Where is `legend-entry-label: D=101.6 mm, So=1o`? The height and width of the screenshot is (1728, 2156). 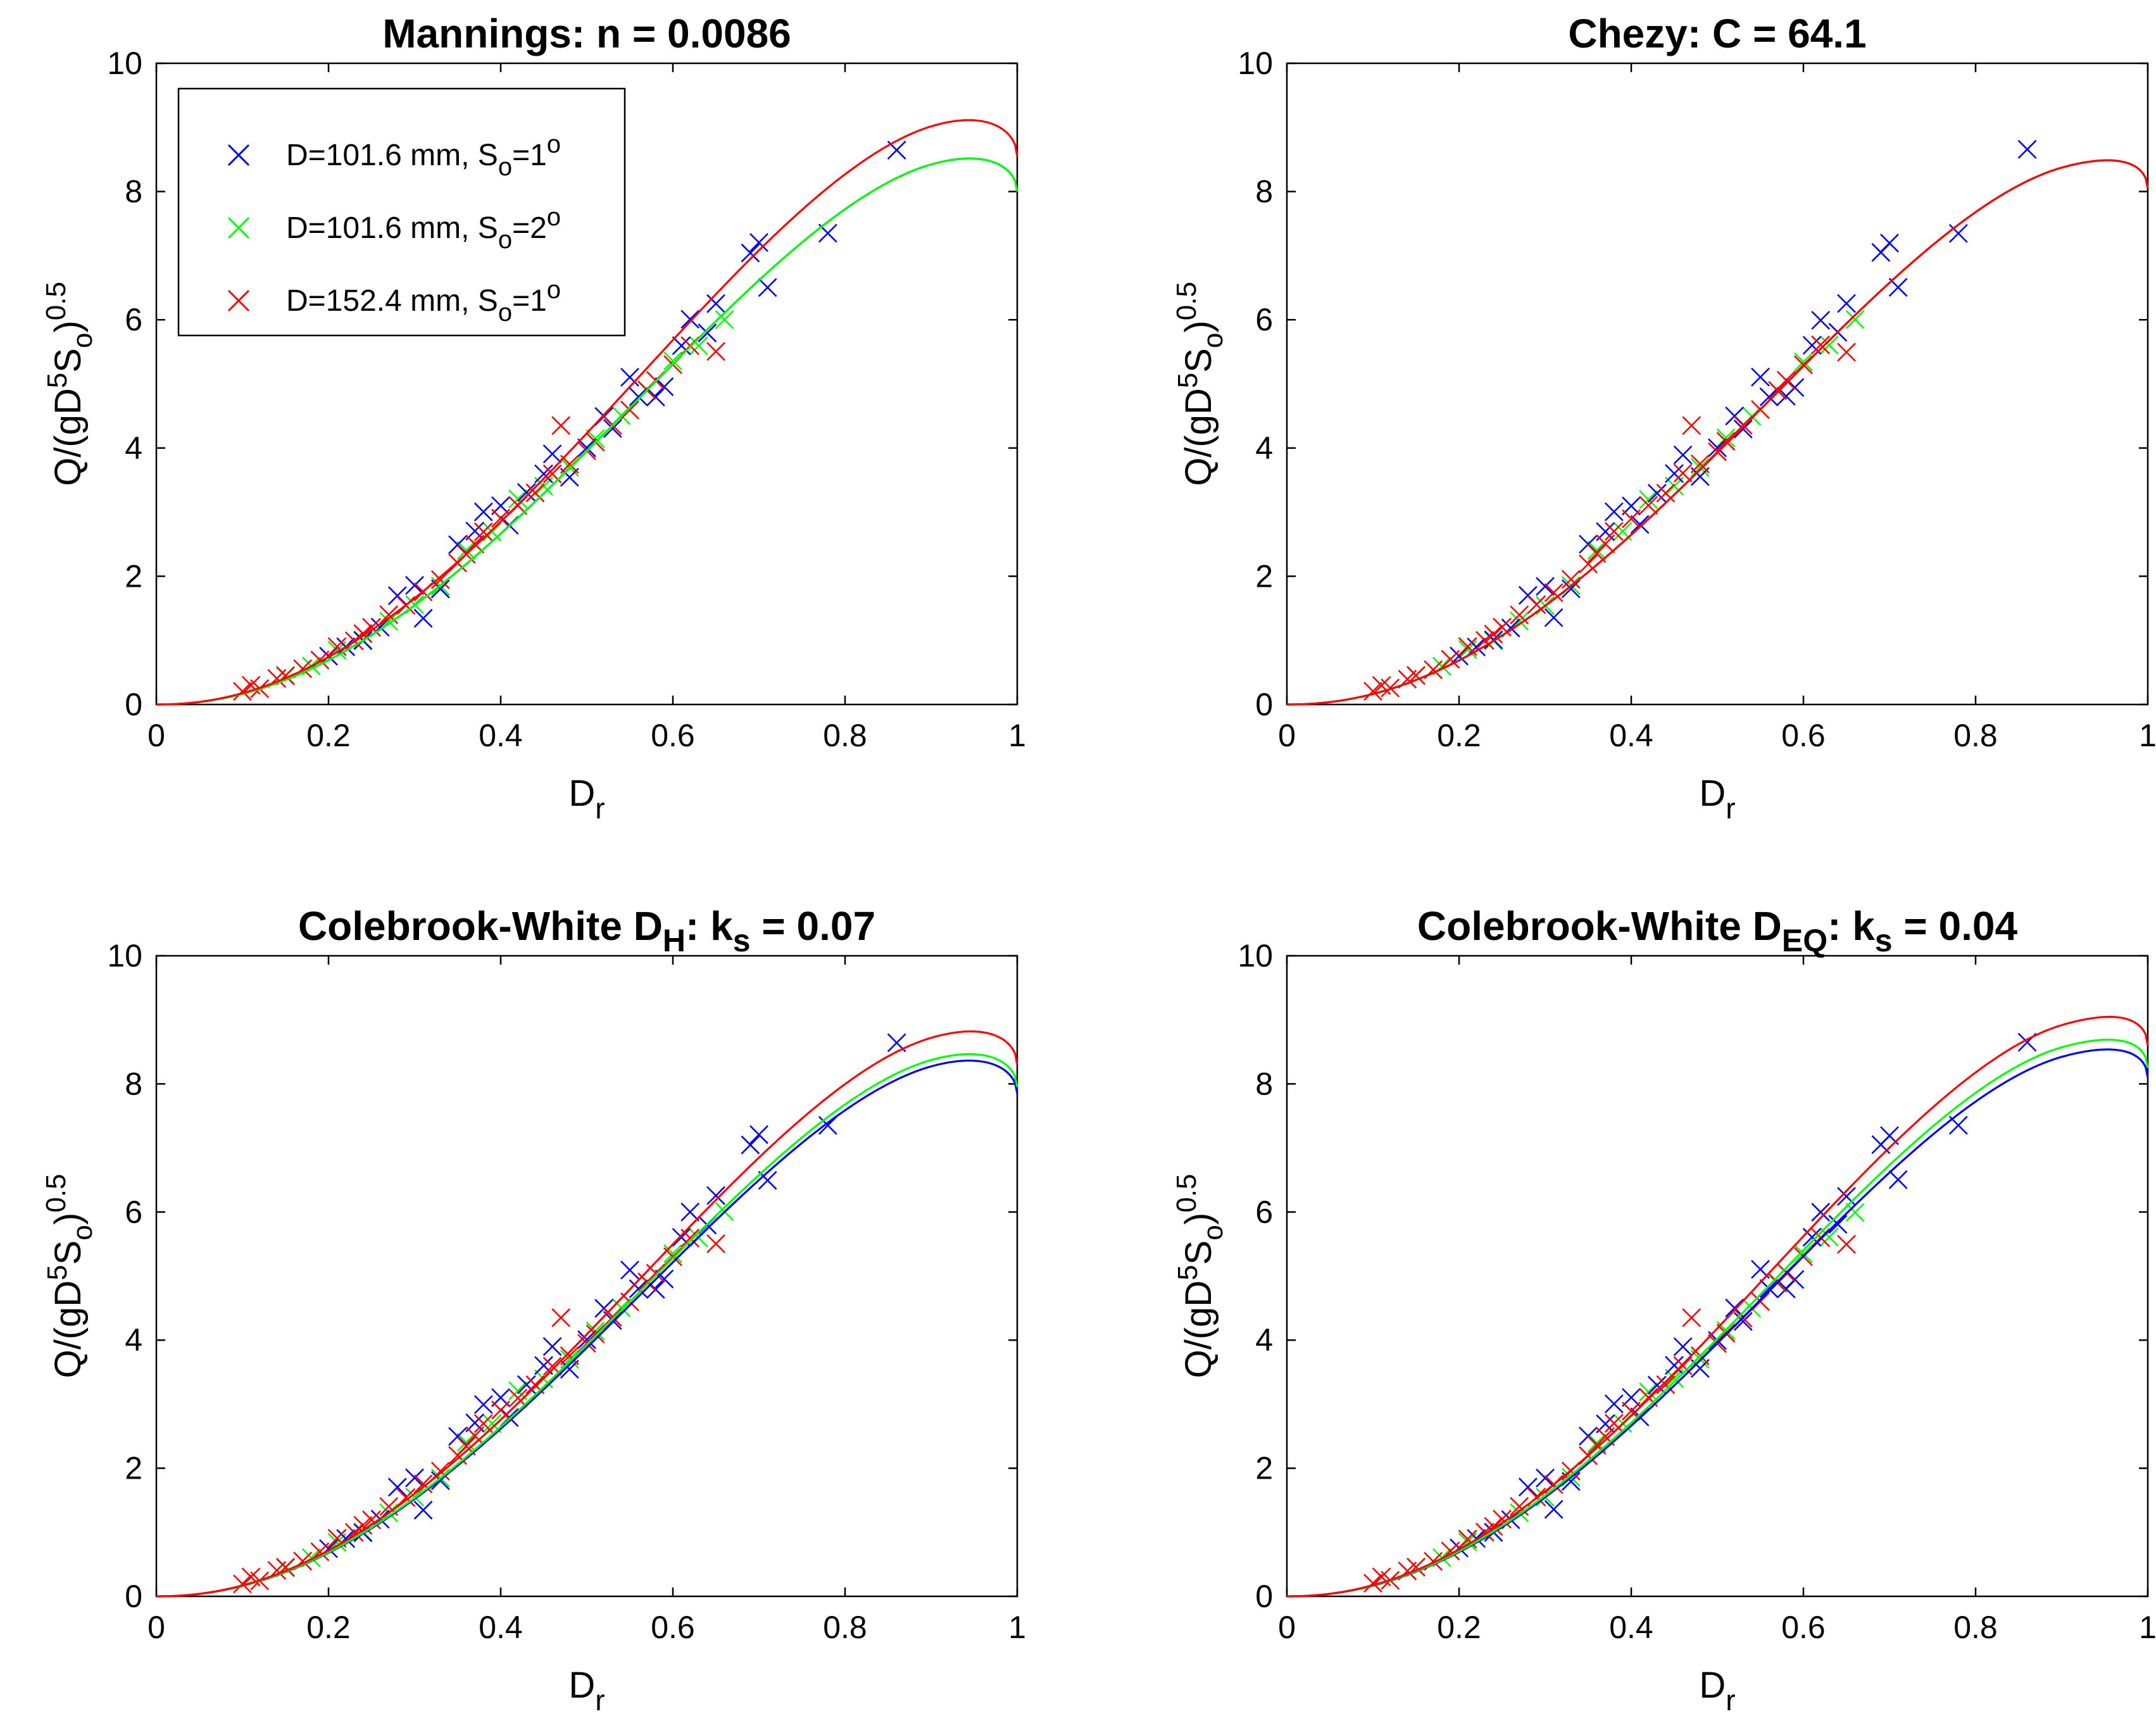 legend-entry-label: D=101.6 mm, So=1o is located at coordinates (423, 155).